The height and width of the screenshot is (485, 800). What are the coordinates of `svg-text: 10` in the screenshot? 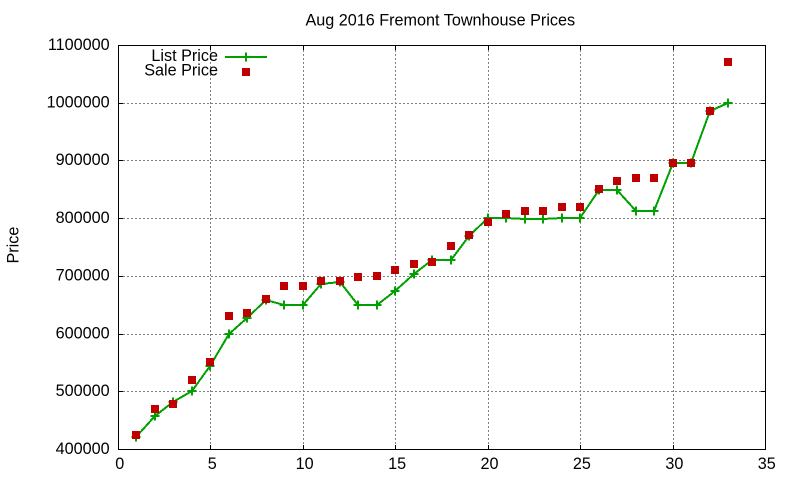 It's located at (305, 464).